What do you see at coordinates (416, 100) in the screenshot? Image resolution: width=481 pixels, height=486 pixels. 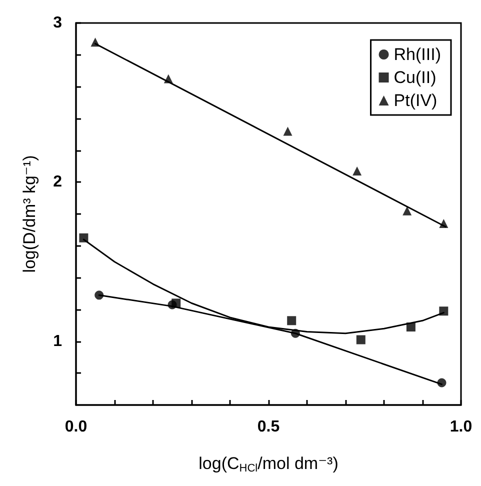 I see `legend-label: Pt(IV)` at bounding box center [416, 100].